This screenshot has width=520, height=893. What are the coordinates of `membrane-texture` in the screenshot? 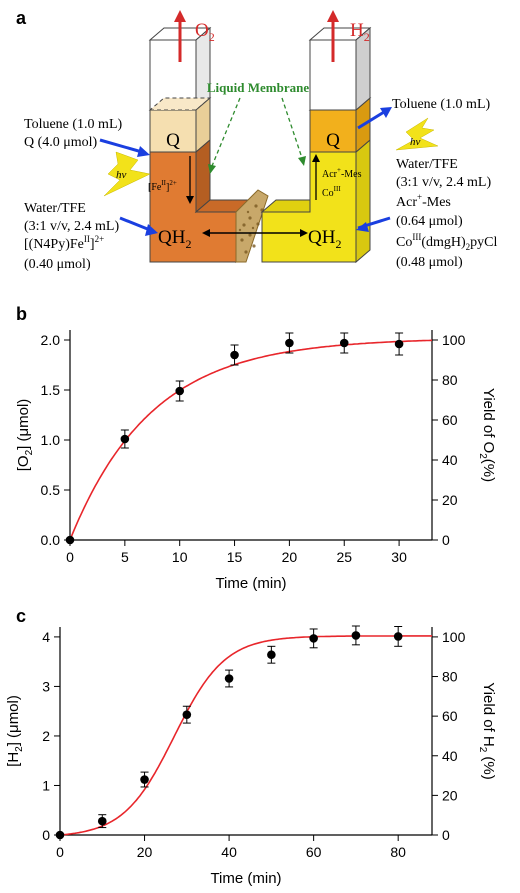 It's located at (251, 229).